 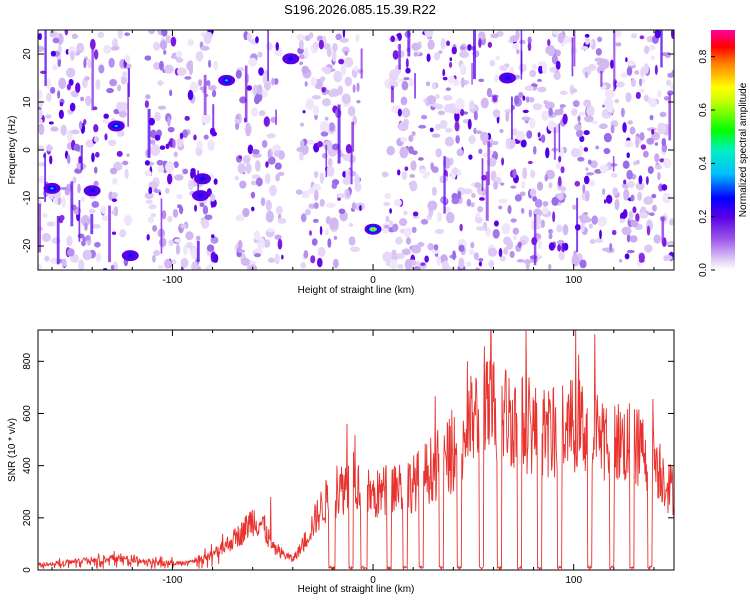 I want to click on colorbar-ticks: 0.0 0.2 0.4 0.6 0.8, so click(x=706, y=163).